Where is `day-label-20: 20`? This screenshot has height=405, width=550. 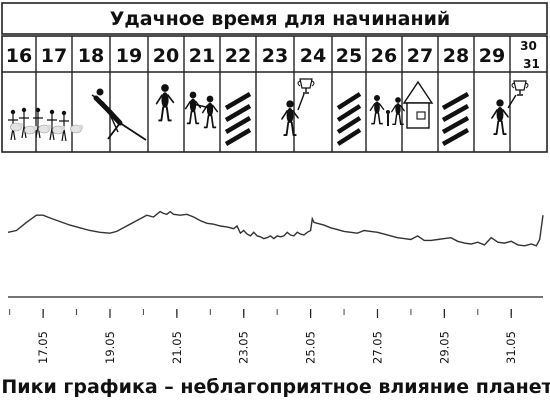
day-label-20: 20 is located at coordinates (166, 56).